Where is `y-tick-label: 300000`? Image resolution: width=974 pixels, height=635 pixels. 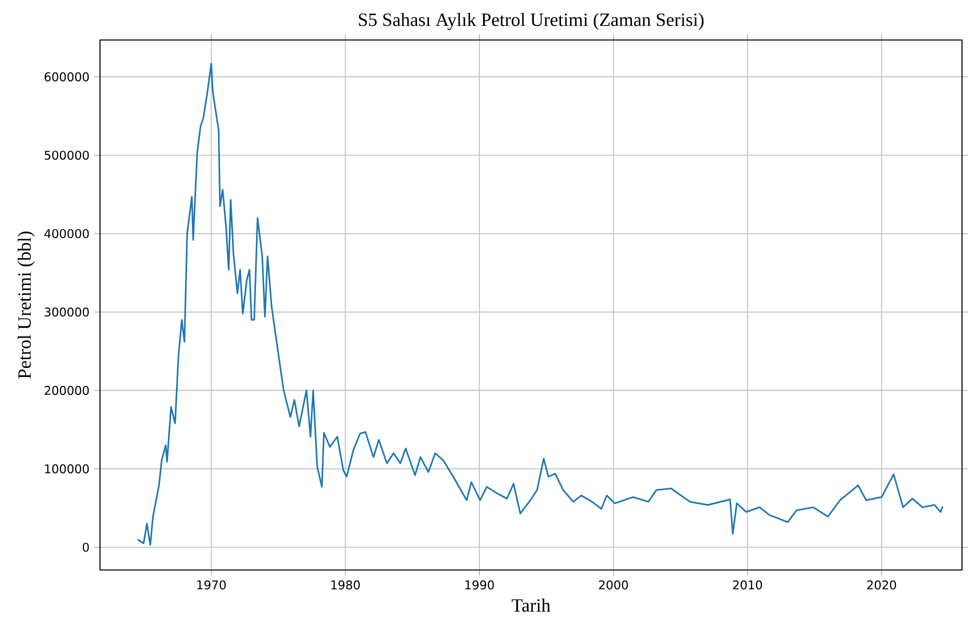 y-tick-label: 300000 is located at coordinates (66, 312).